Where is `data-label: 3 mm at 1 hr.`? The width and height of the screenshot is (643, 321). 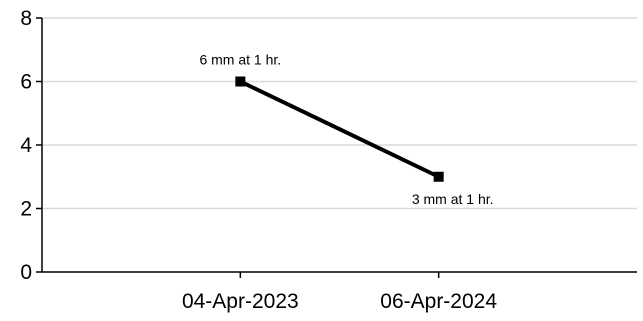
data-label: 3 mm at 1 hr. is located at coordinates (453, 199).